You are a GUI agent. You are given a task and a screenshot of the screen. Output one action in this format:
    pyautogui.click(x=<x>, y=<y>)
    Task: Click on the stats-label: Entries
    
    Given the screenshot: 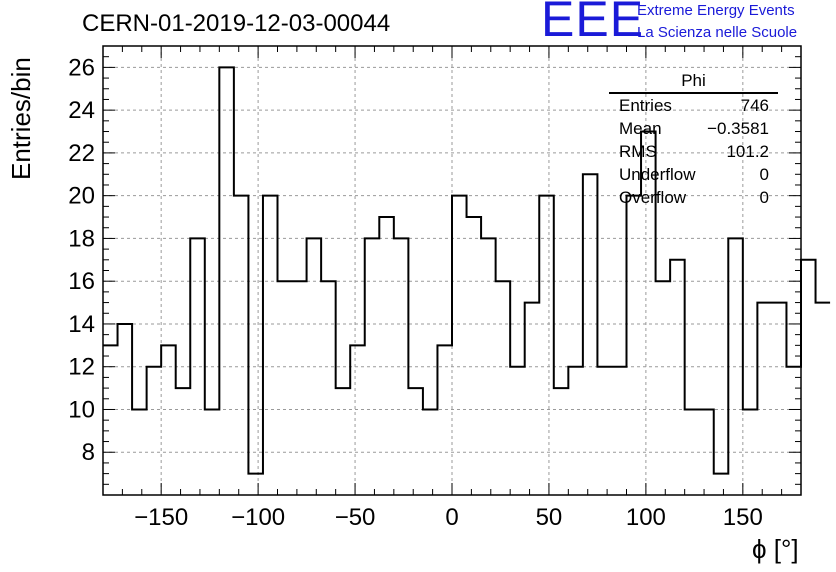 What is the action you would take?
    pyautogui.click(x=645, y=105)
    